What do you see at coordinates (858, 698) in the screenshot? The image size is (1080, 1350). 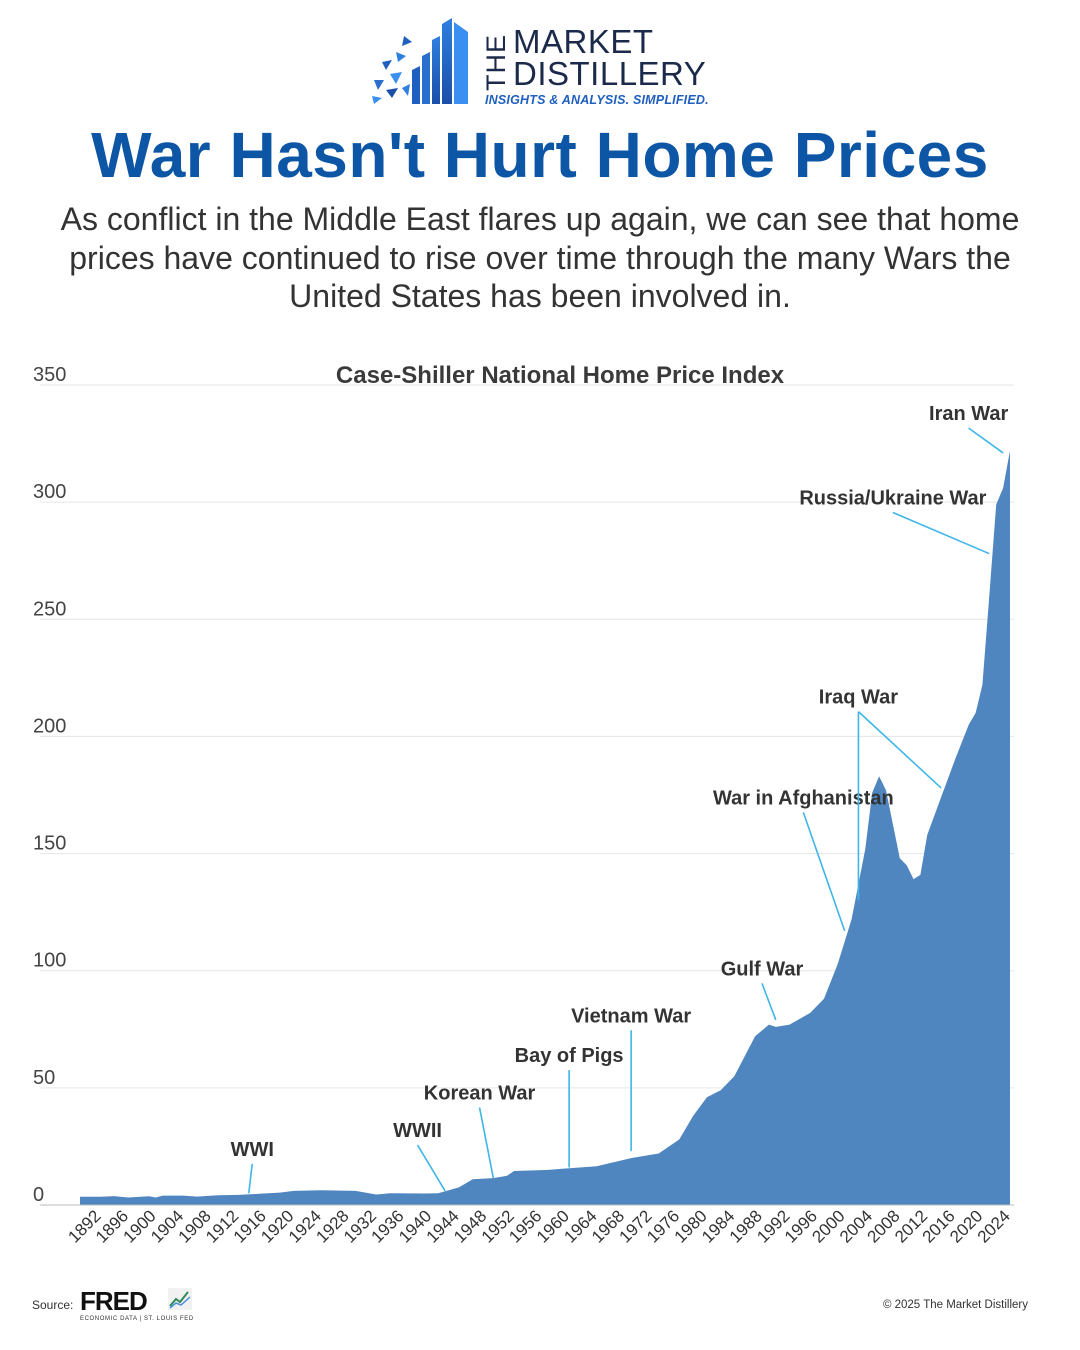 I see `annotation-label: Iraq War` at bounding box center [858, 698].